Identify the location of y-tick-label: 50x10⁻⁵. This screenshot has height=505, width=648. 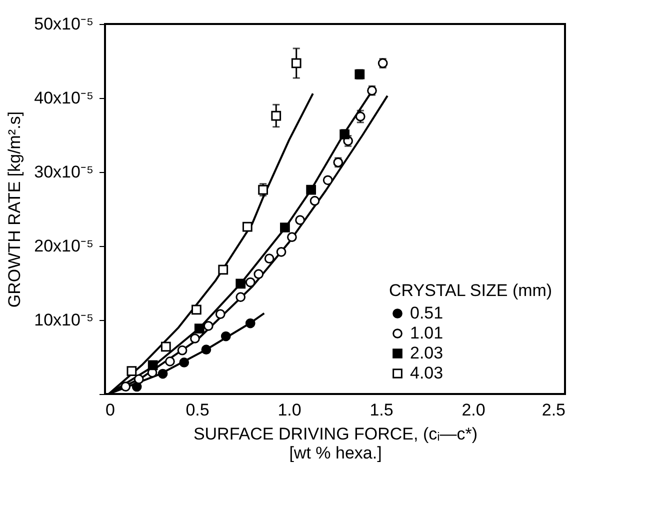
(64, 24).